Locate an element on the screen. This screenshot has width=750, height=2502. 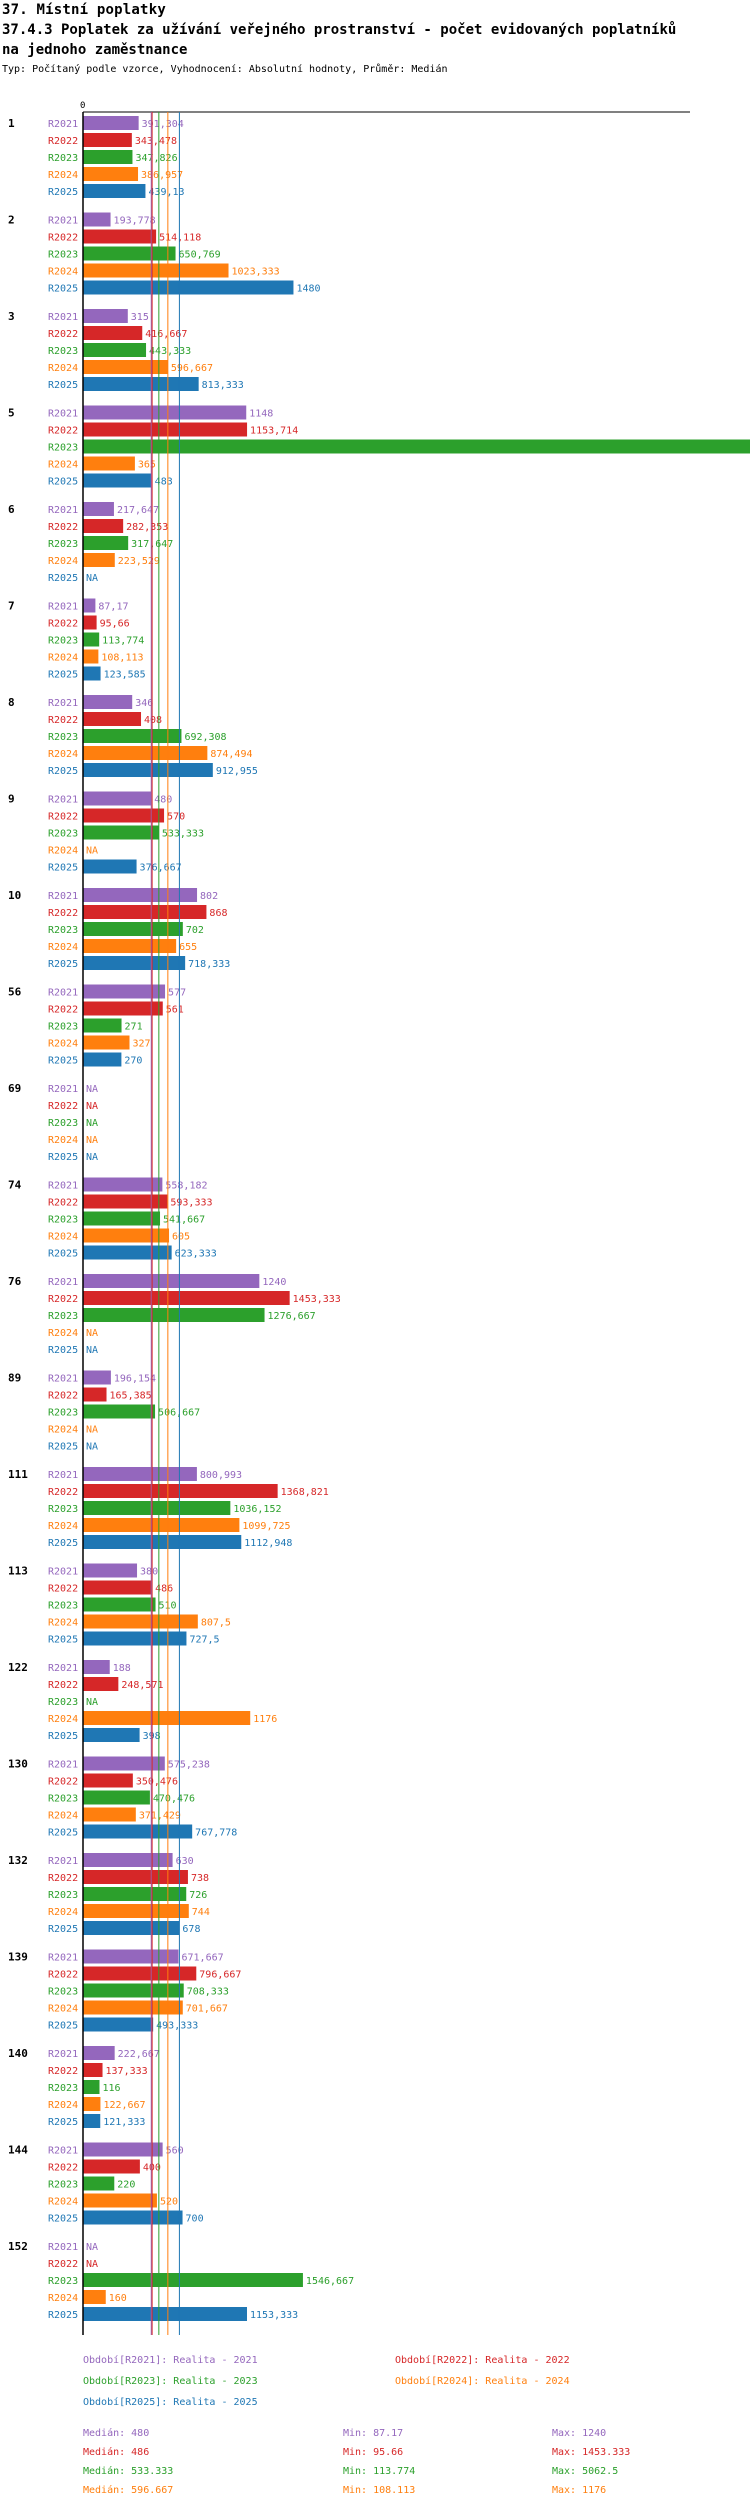
group-label: 1 is located at coordinates (11, 123).